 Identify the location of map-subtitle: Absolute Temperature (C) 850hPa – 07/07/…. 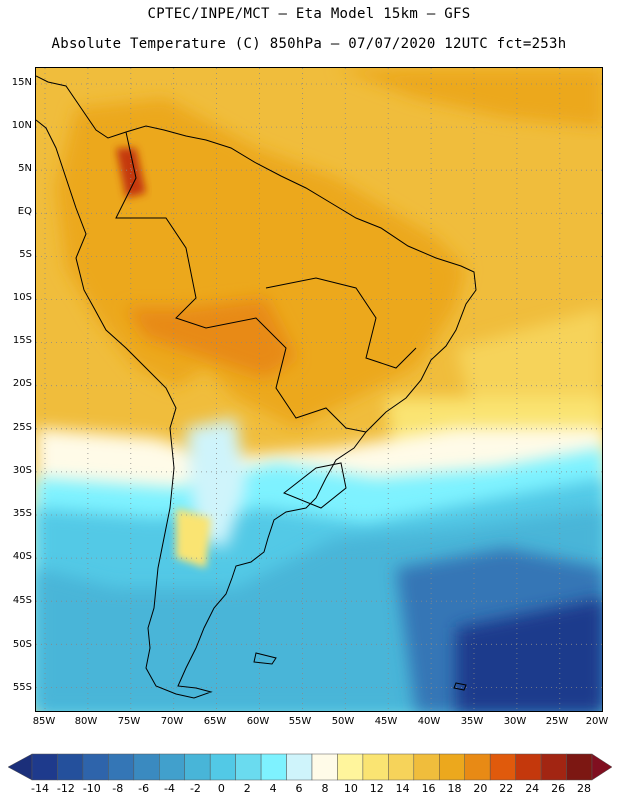
(309, 44).